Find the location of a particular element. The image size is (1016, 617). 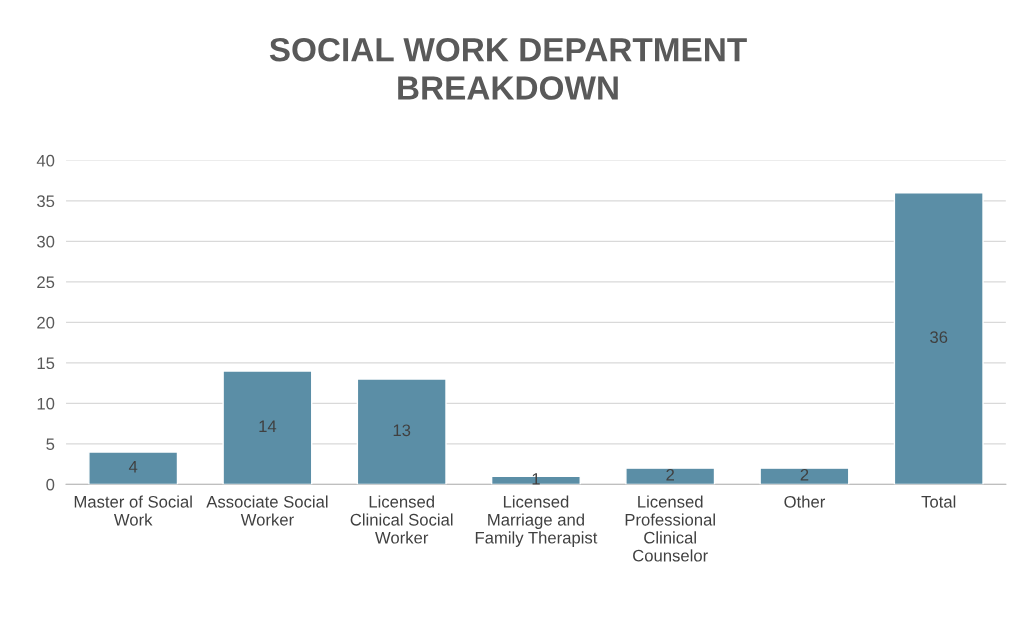

x-tick-label: Licensed Marriage and Family Therapist is located at coordinates (536, 521).